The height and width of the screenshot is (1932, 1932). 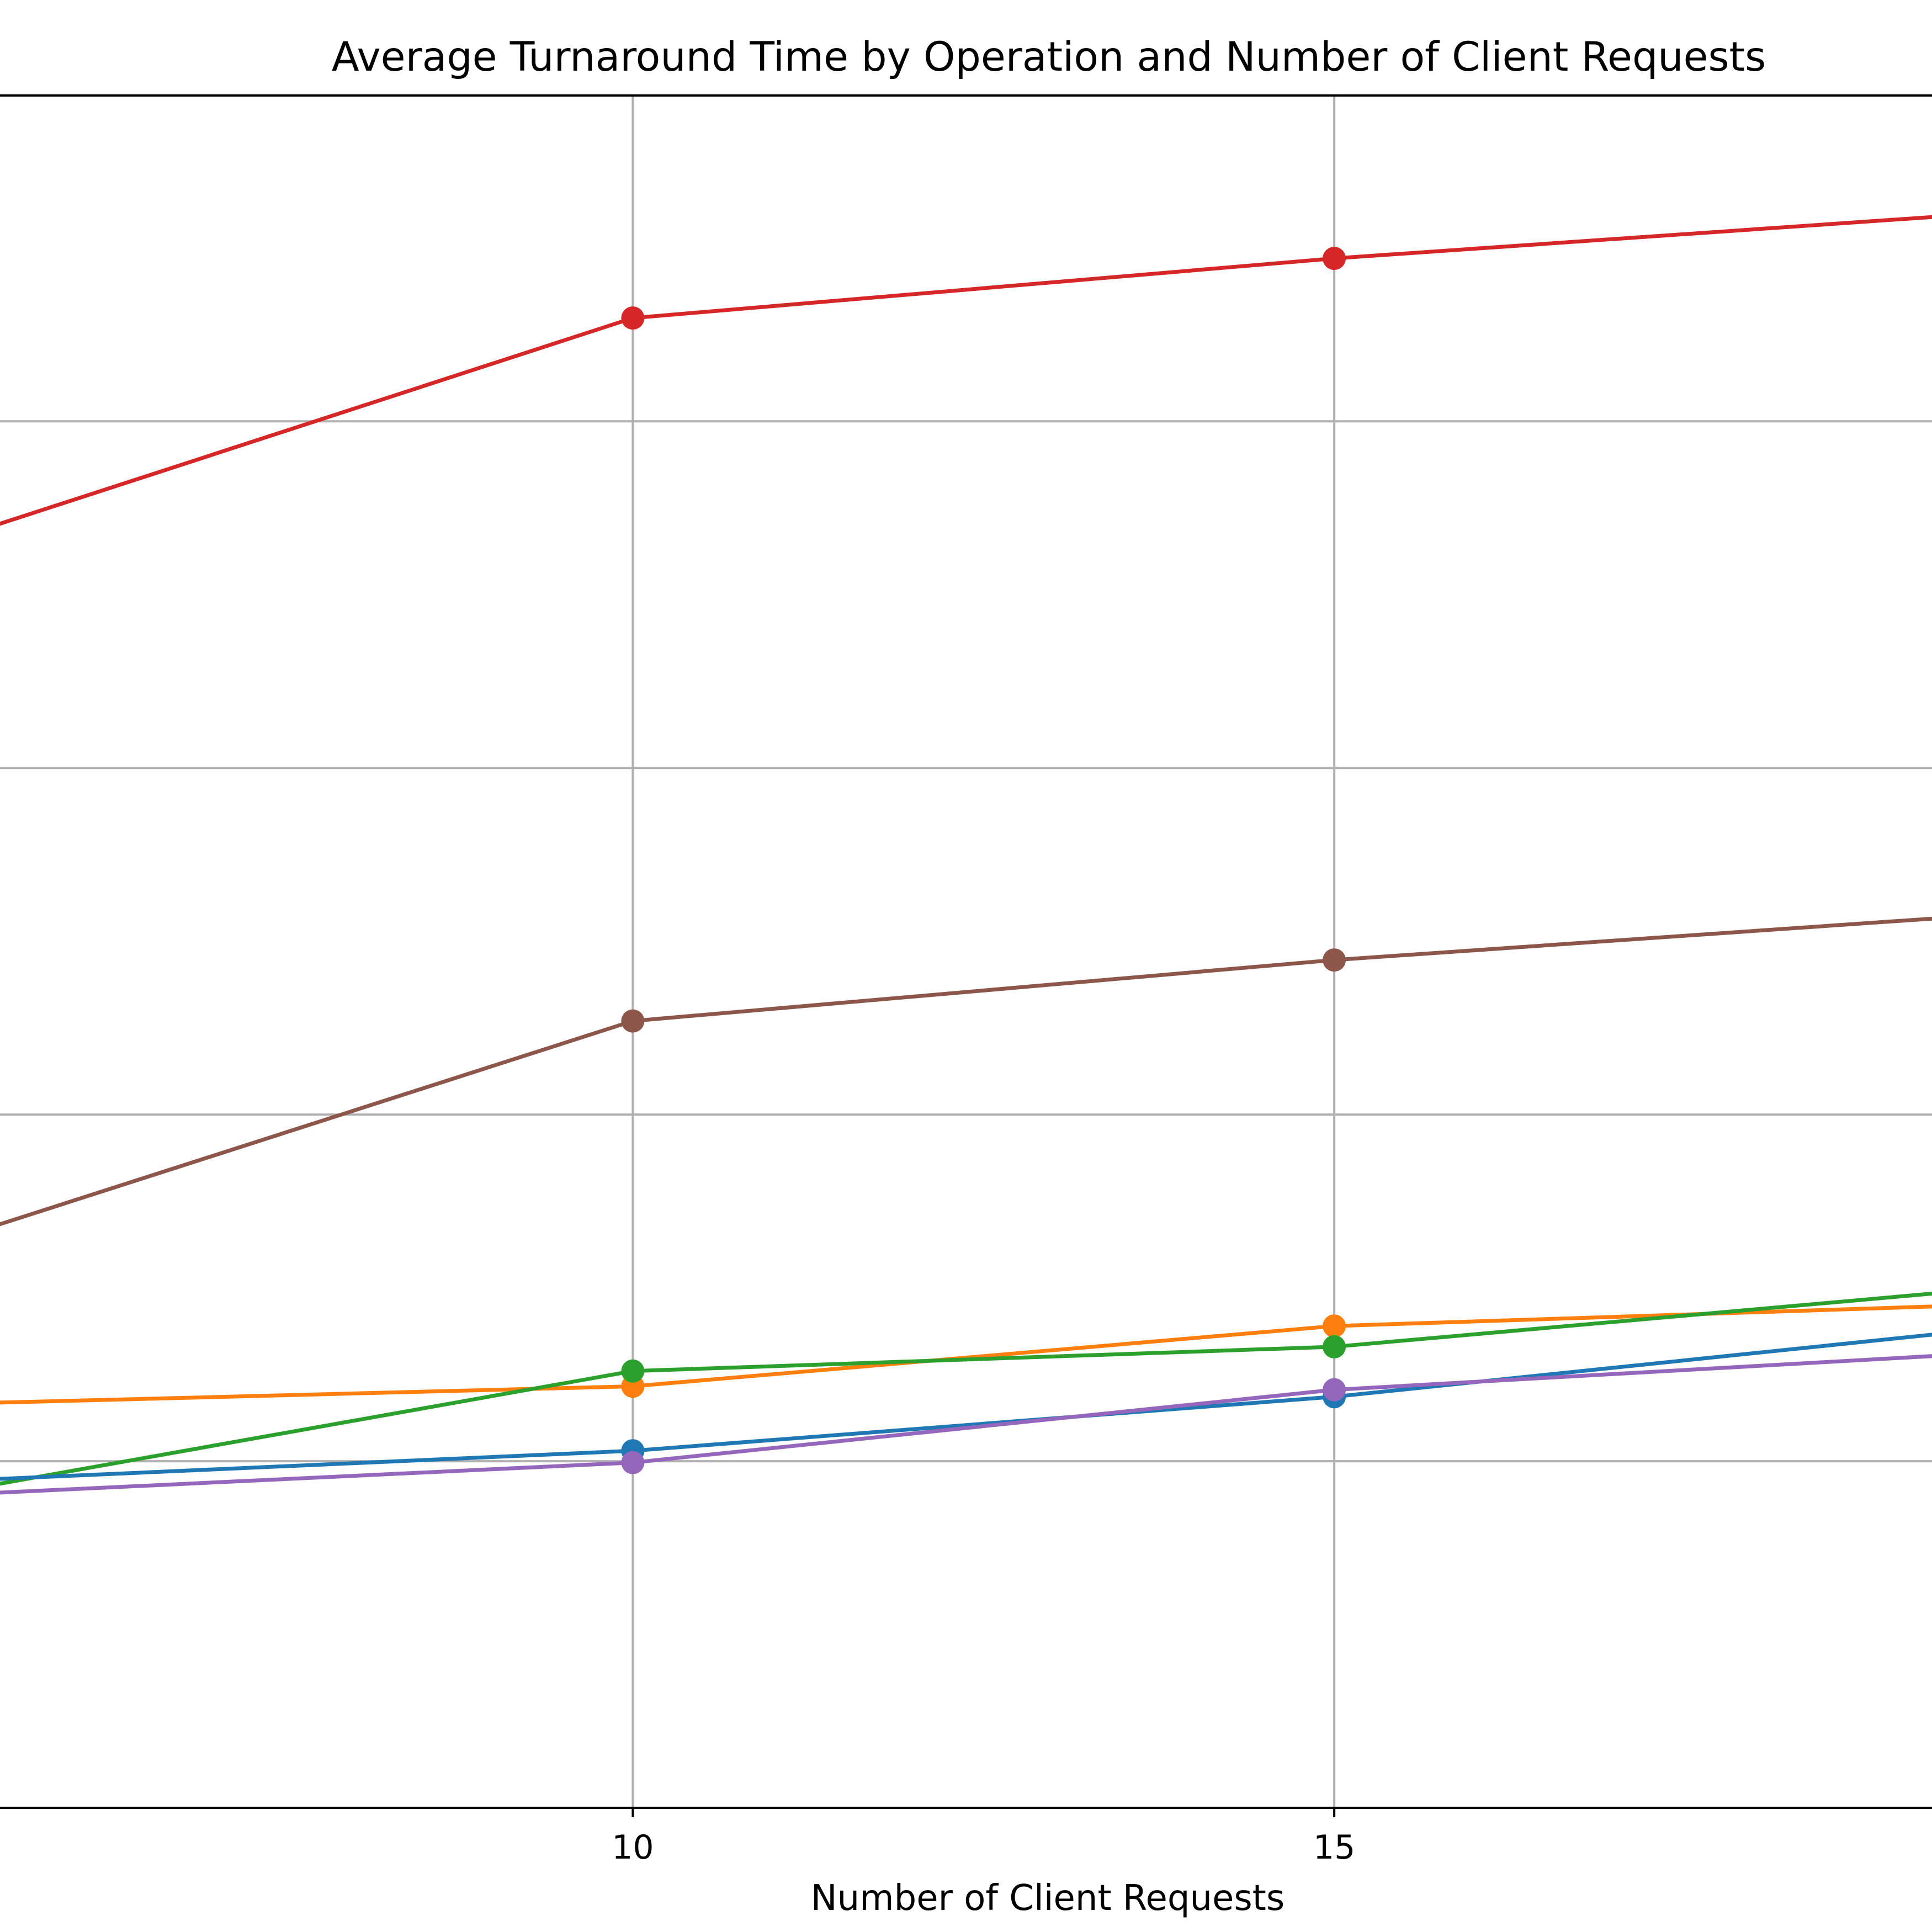 I want to click on x-tick-label: 10, so click(x=633, y=1848).